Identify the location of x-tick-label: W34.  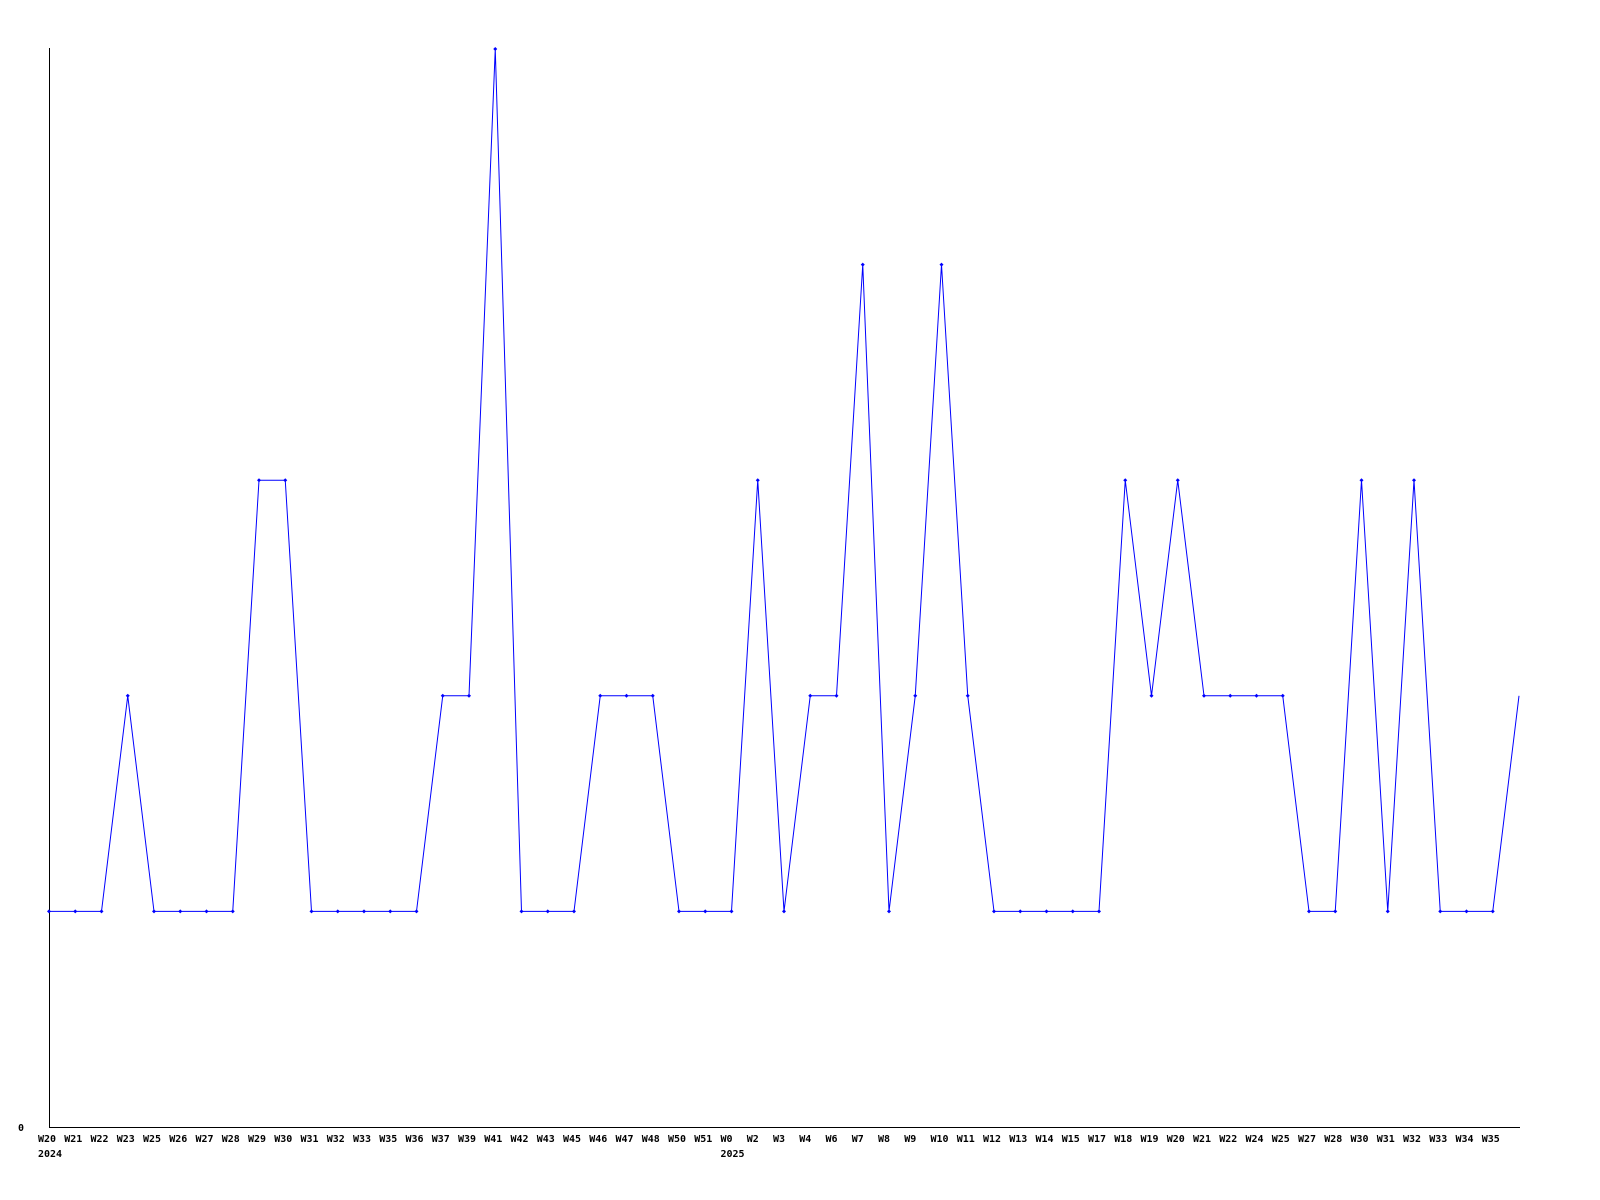
(1465, 1139).